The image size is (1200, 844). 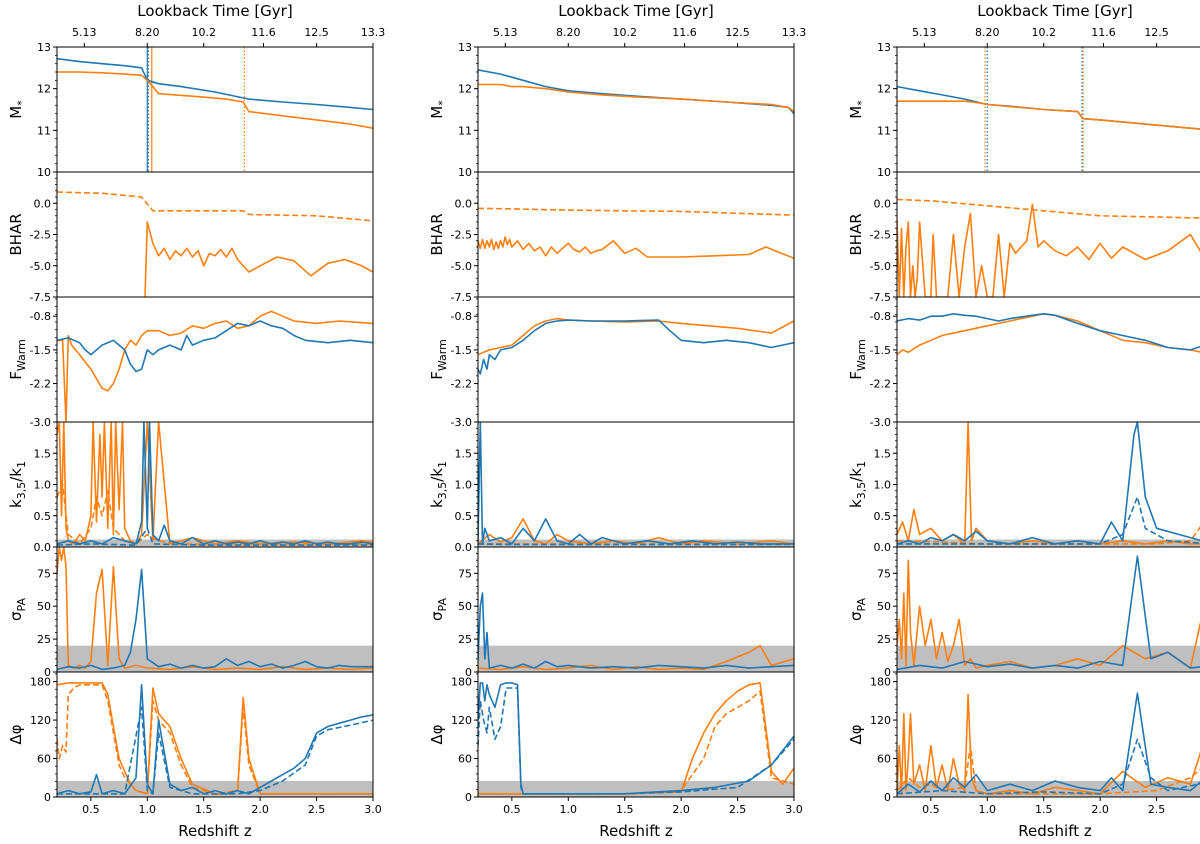 I want to click on top-tick-label: 13.3, so click(x=794, y=32).